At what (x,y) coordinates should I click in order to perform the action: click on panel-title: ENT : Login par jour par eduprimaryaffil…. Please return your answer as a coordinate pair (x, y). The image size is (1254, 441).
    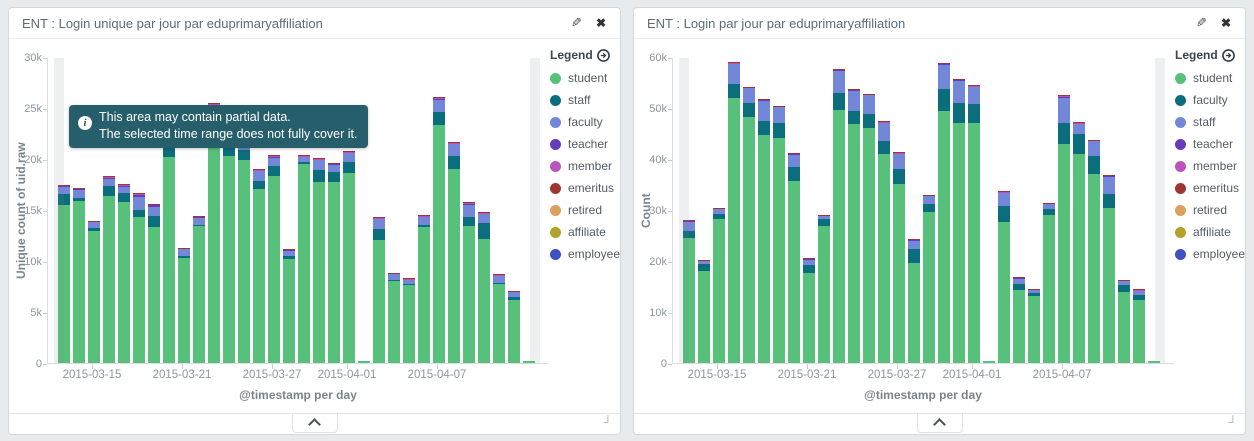
    Looking at the image, I should click on (776, 23).